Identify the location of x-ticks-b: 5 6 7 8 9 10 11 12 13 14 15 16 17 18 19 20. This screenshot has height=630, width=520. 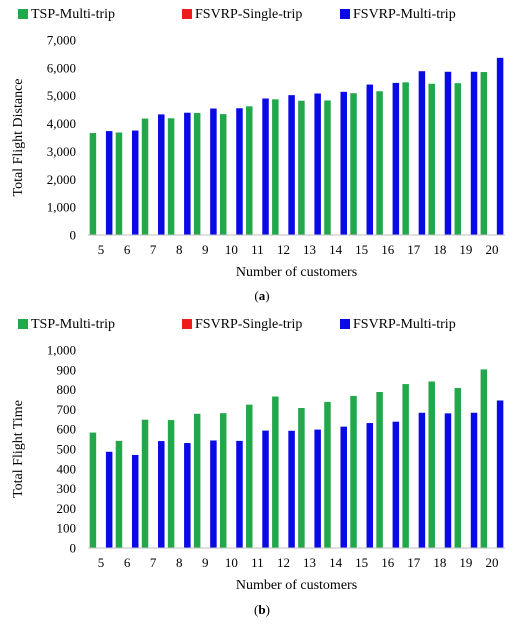
(298, 562).